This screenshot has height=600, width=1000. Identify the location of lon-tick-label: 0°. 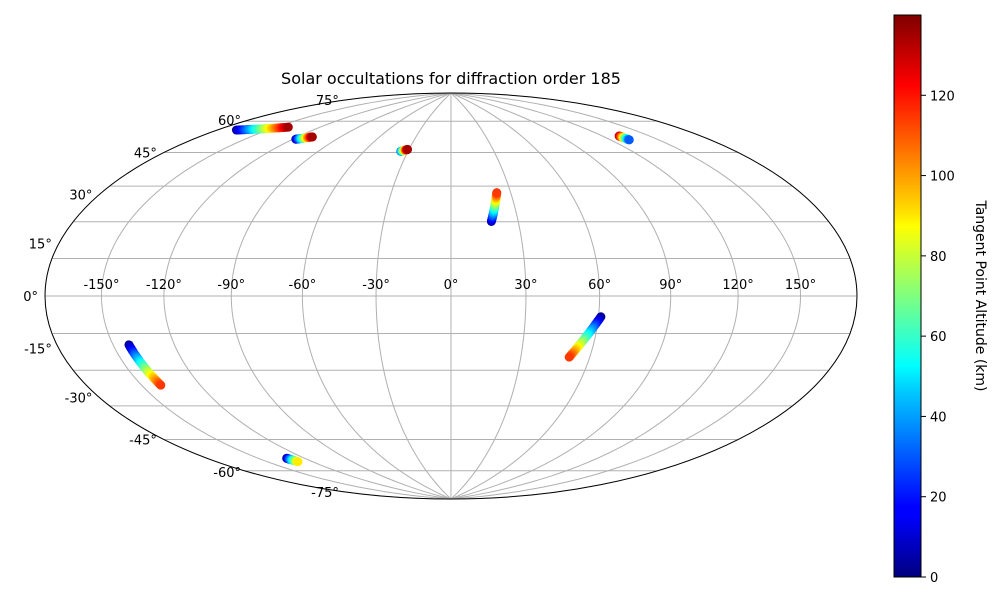
(451, 285).